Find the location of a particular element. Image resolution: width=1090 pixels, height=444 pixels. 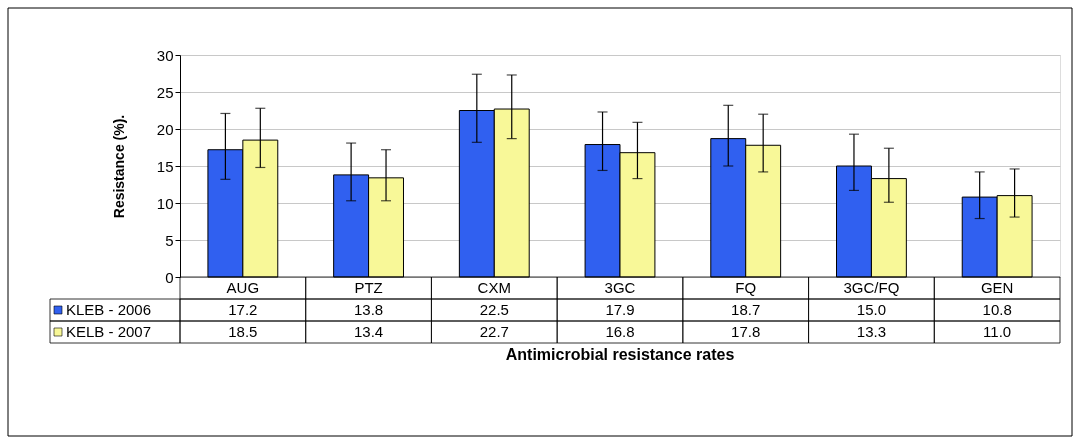

data-label: 13.8 is located at coordinates (368, 309).